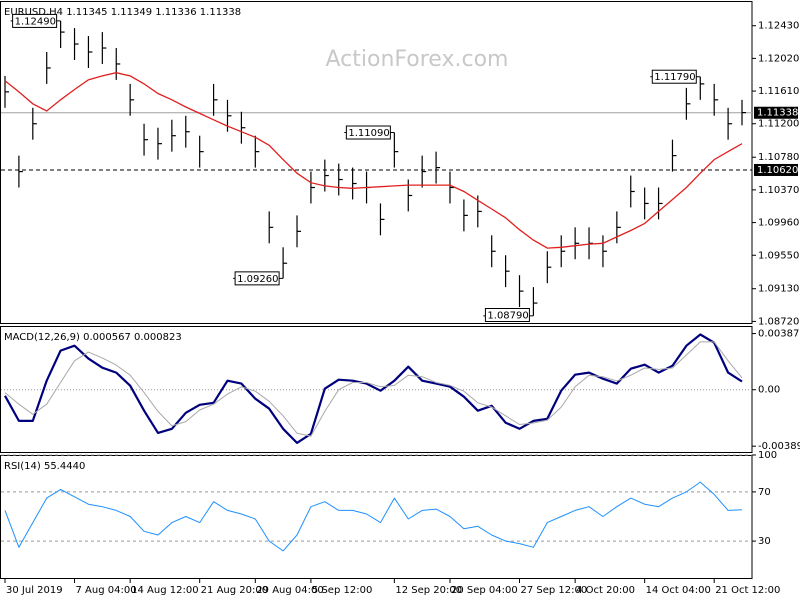  I want to click on x-tick-label: 7 Aug 04:00, so click(106, 590).